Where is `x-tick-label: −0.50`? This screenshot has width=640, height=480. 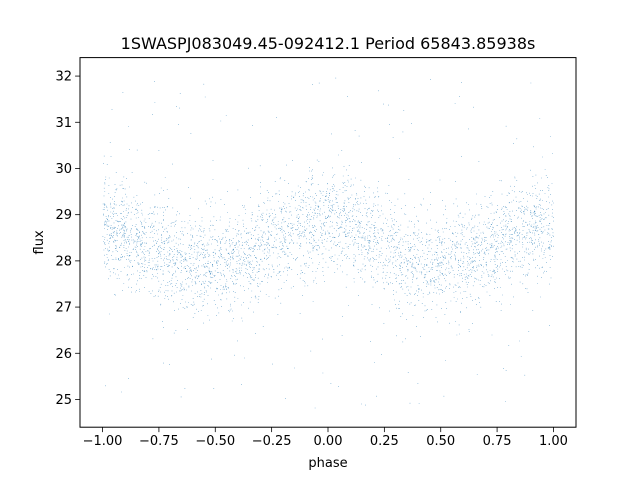 x-tick-label: −0.50 is located at coordinates (215, 441).